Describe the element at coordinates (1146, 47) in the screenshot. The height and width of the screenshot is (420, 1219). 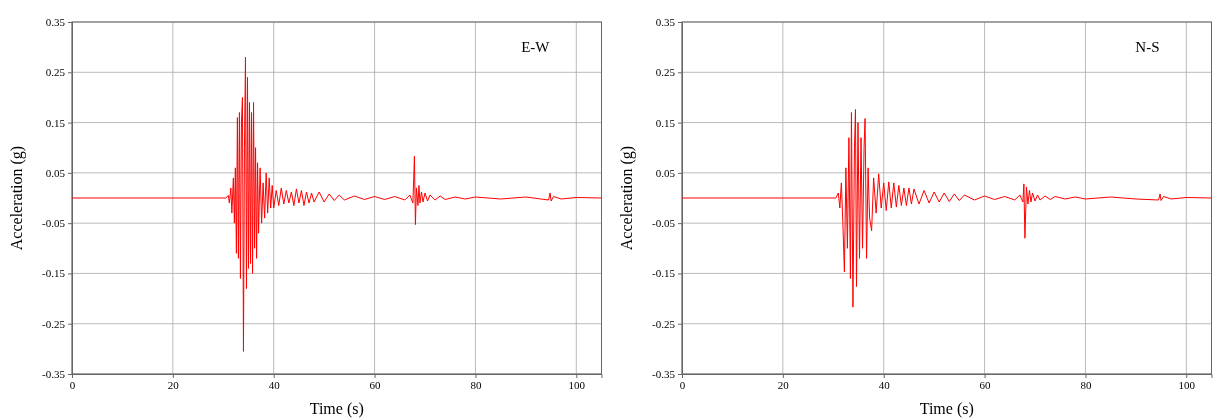
I see `annotation: N-S` at that location.